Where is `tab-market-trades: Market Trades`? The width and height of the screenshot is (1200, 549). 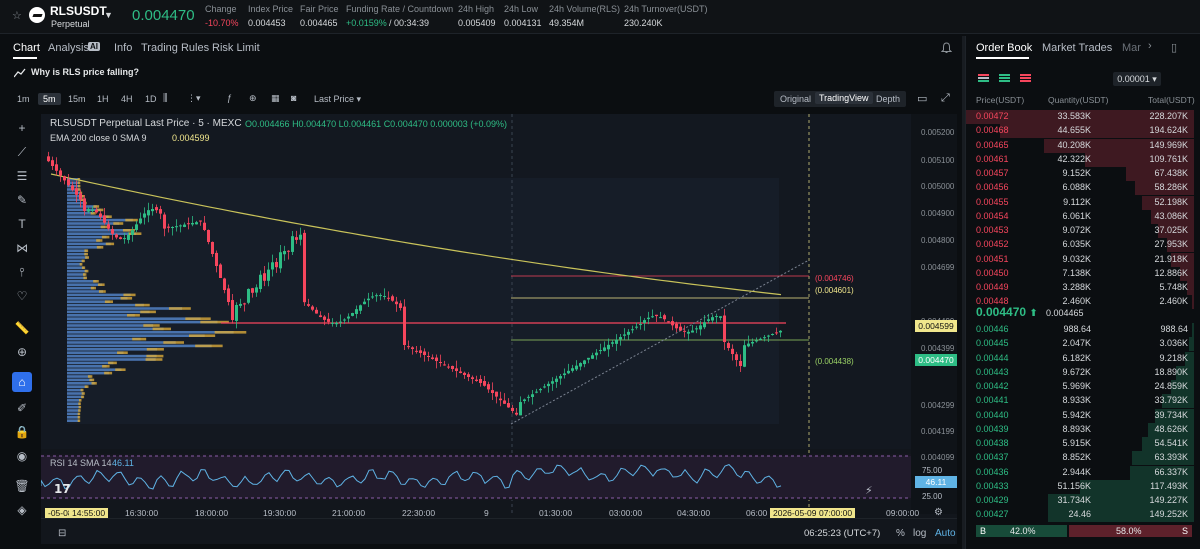 tab-market-trades: Market Trades is located at coordinates (1077, 48).